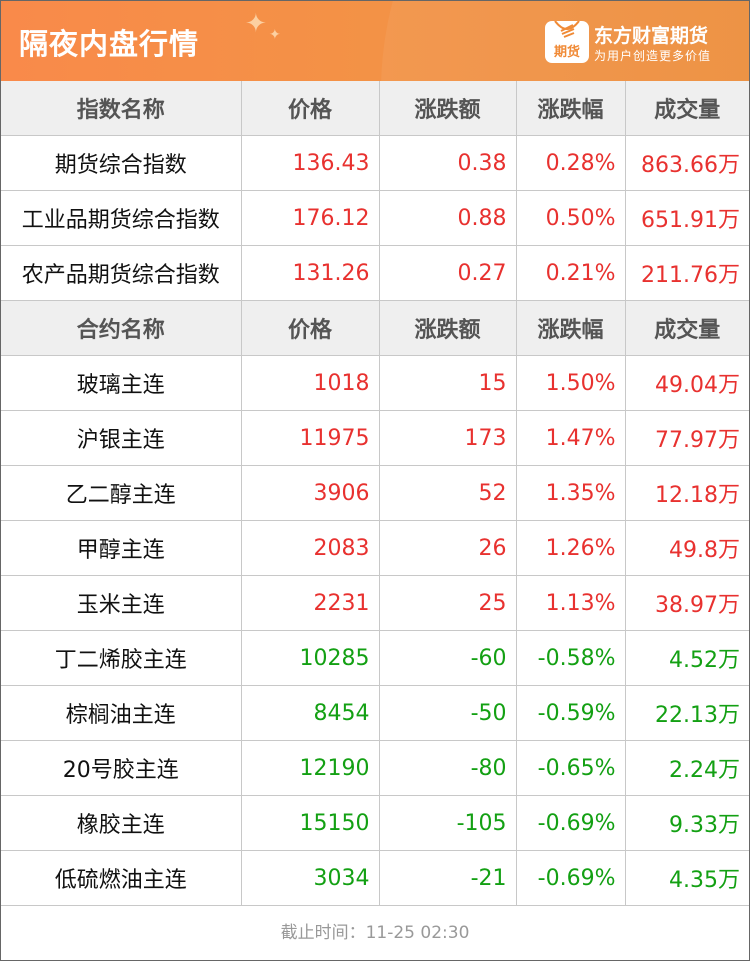  Describe the element at coordinates (447, 658) in the screenshot. I see `cell-change: -60` at that location.